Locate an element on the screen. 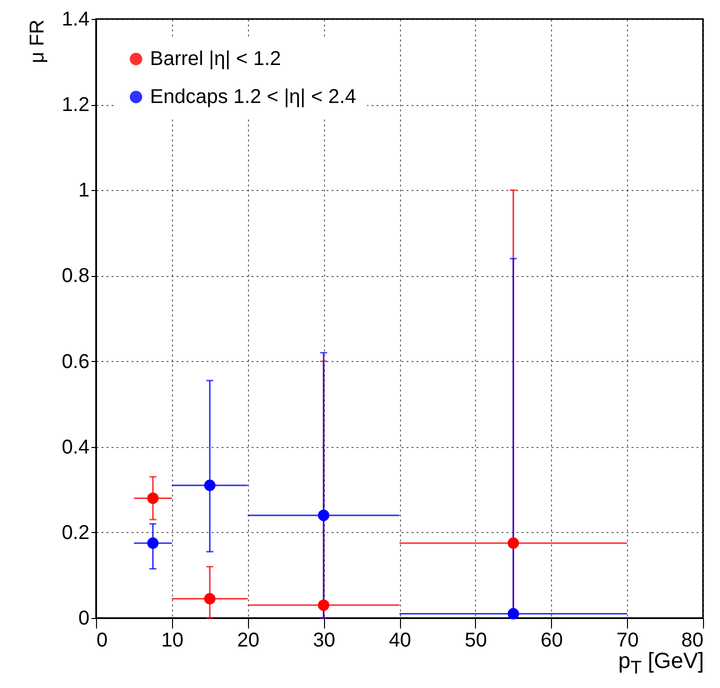  x-tick-label: 50 is located at coordinates (475, 641).